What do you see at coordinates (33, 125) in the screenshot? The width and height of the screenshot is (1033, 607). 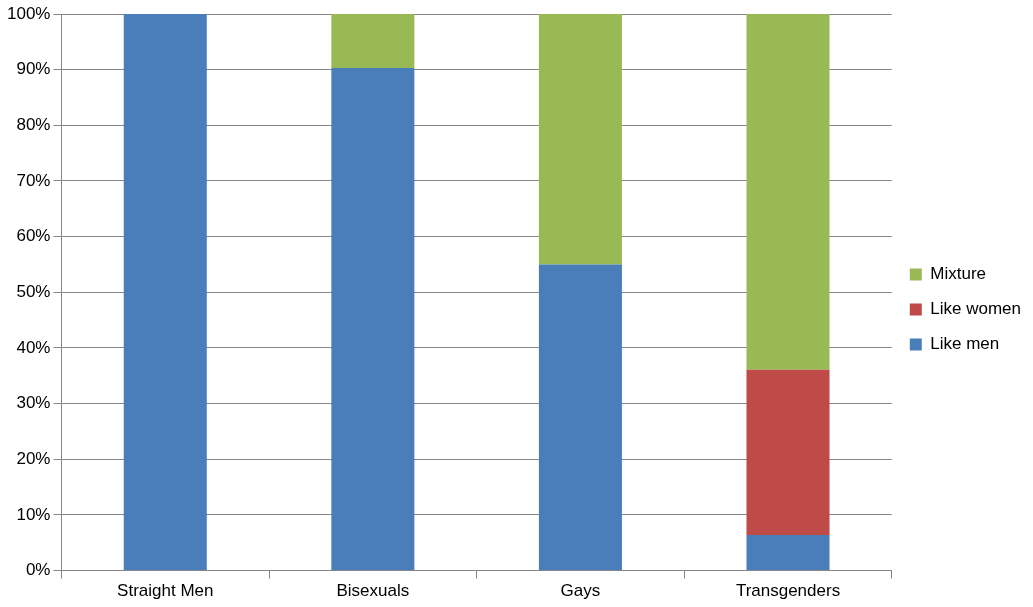 I see `y-tick-label: 80%` at bounding box center [33, 125].